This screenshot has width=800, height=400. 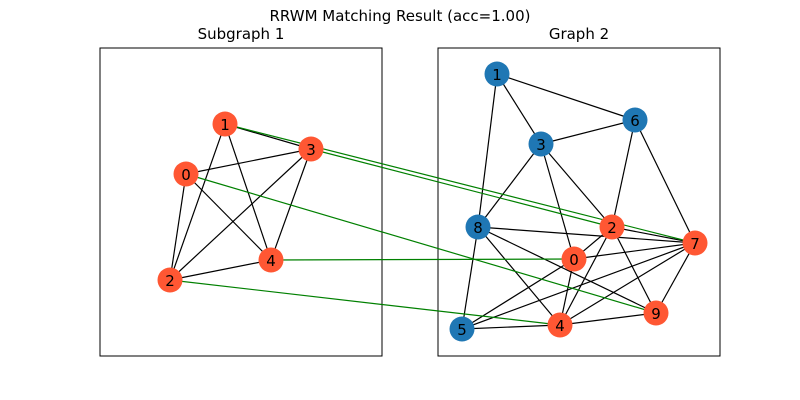 What do you see at coordinates (241, 34) in the screenshot?
I see `panel-1-title: Subgraph 1` at bounding box center [241, 34].